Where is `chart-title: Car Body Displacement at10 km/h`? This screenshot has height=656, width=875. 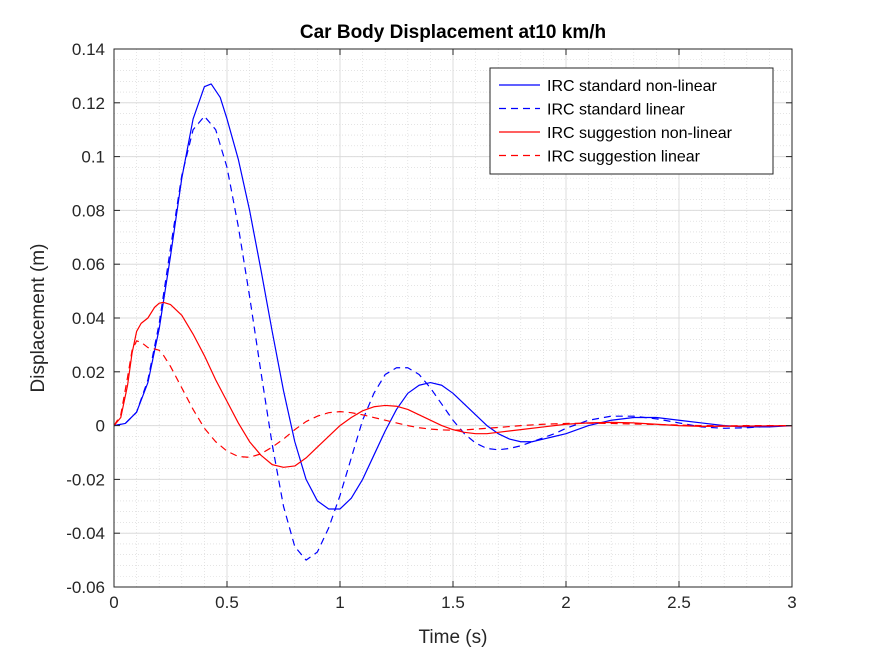
chart-title: Car Body Displacement at10 km/h is located at coordinates (453, 32).